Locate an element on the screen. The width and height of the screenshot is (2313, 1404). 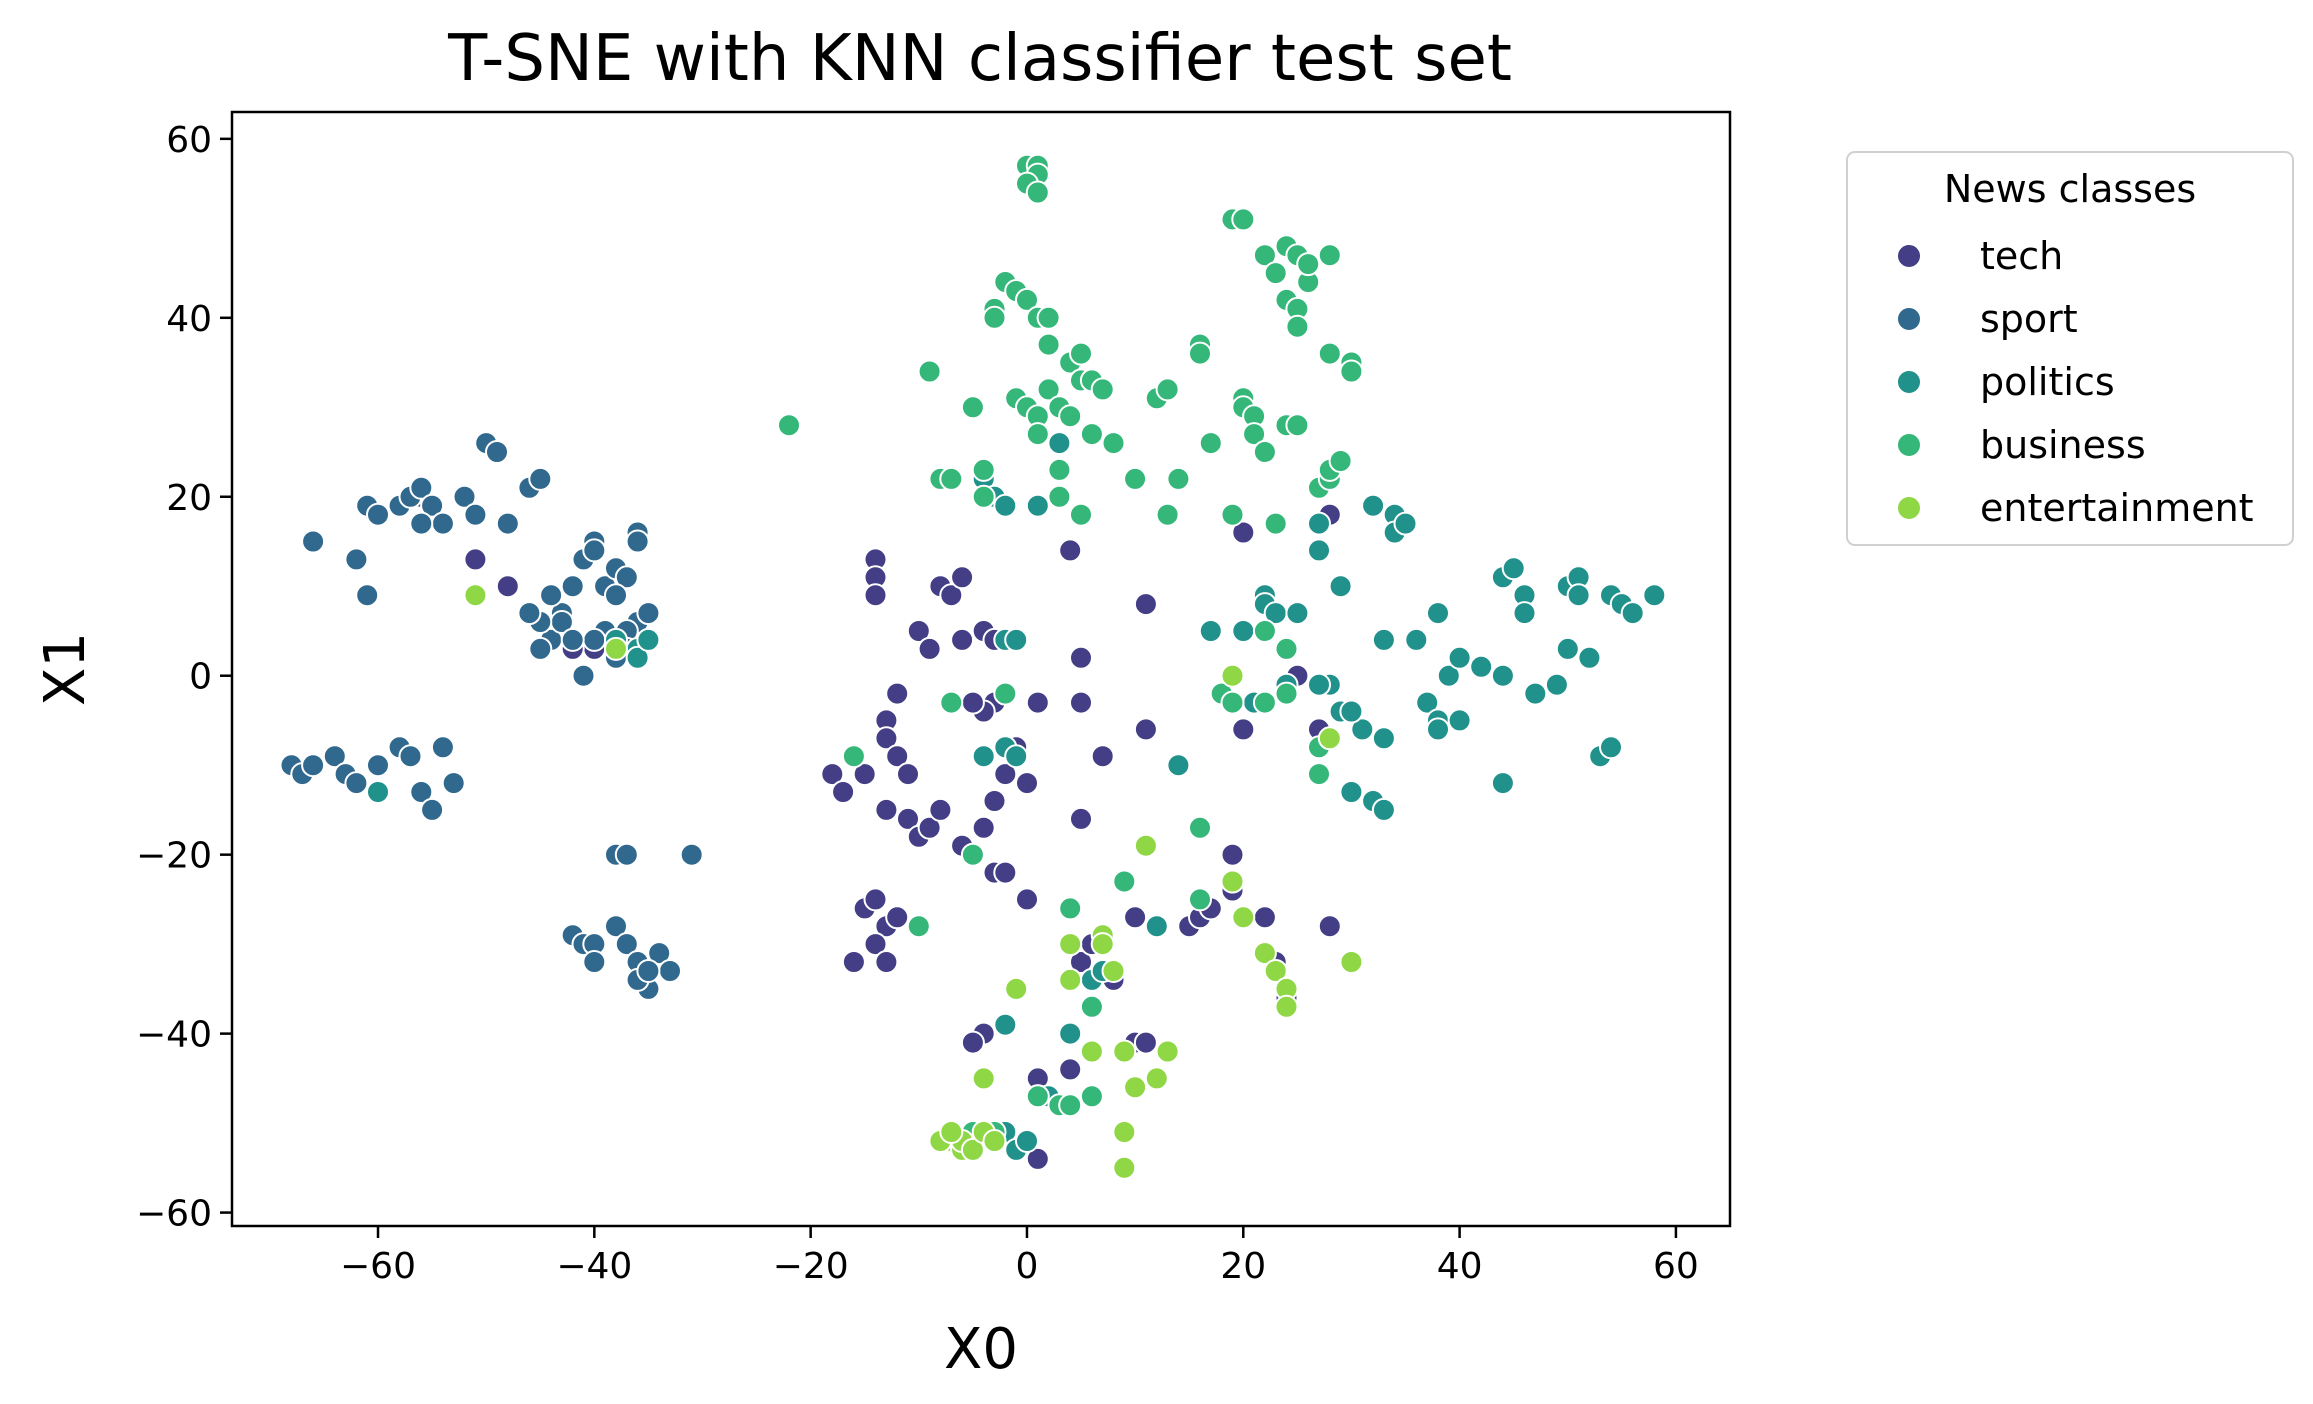
legend-label-entertainment: entertainment is located at coordinates (2117, 508).